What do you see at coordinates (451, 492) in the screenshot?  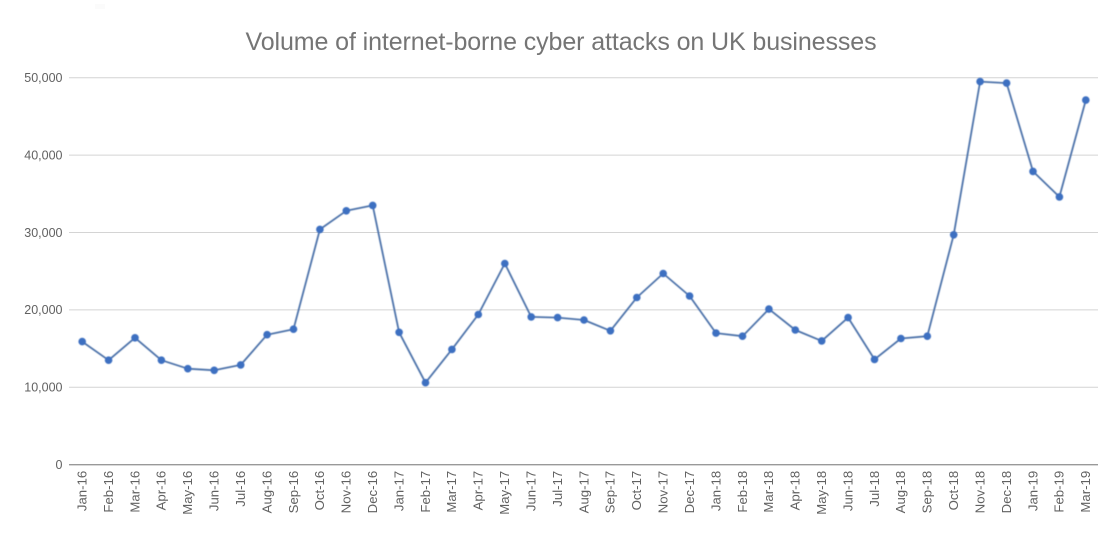 I see `svg-text: Mar-17` at bounding box center [451, 492].